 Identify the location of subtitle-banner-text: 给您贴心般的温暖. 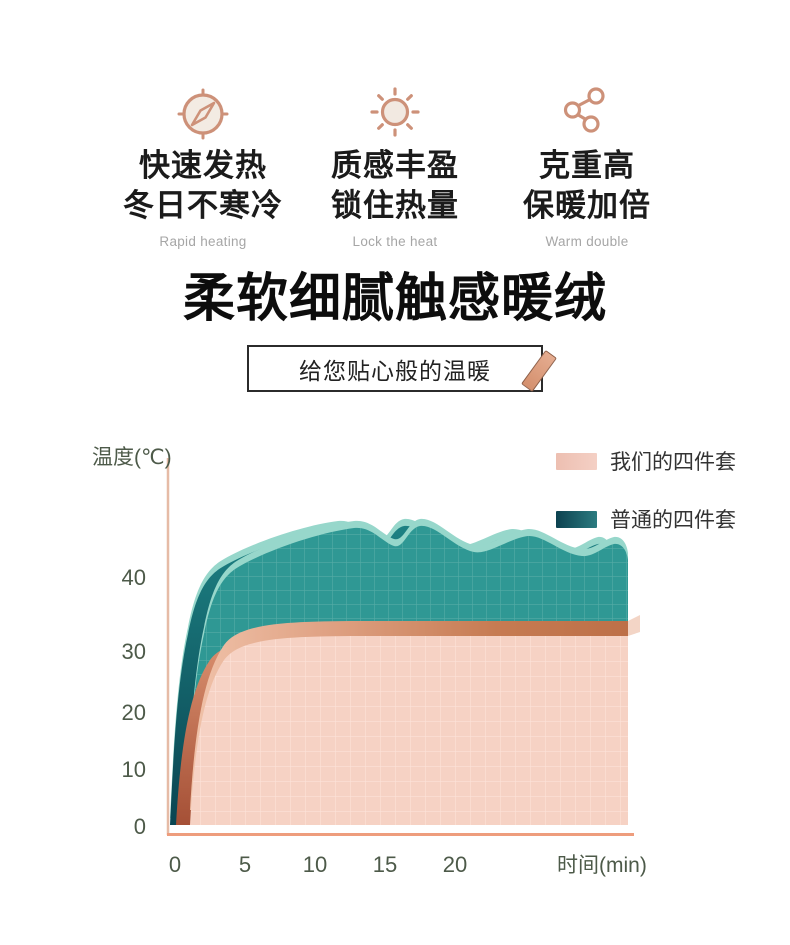
(395, 370).